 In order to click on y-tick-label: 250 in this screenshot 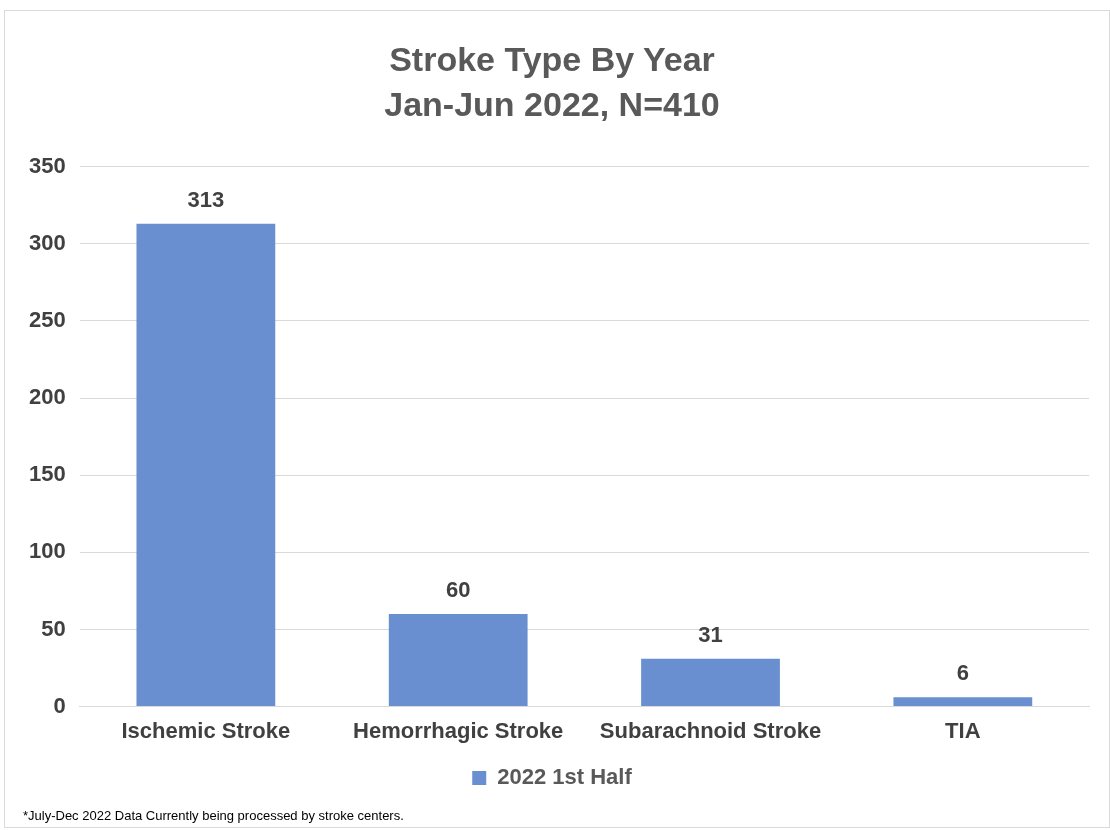, I will do `click(47, 319)`.